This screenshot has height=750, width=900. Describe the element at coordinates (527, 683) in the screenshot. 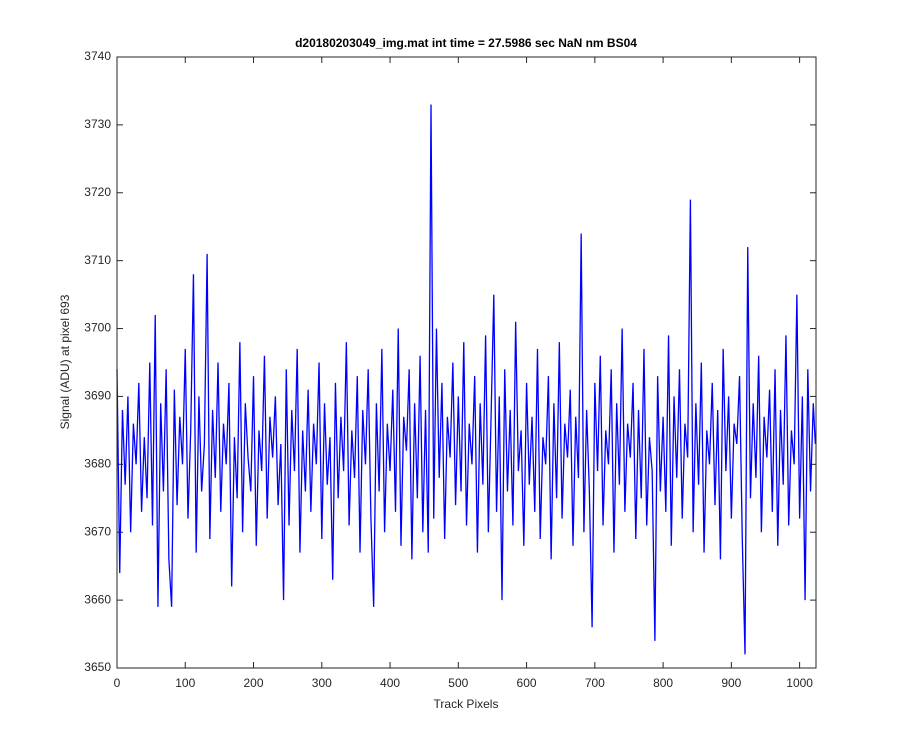

I see `x-tick-label: 600` at that location.